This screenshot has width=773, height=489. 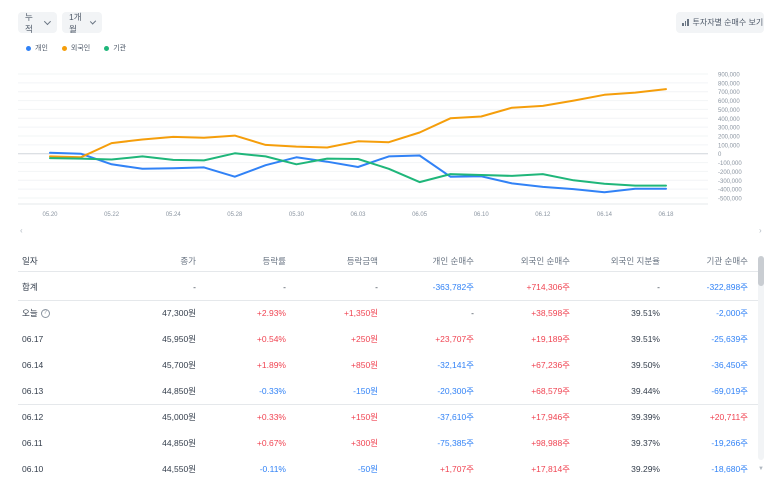 I want to click on change-rate-cell: +0.67%, so click(x=271, y=443).